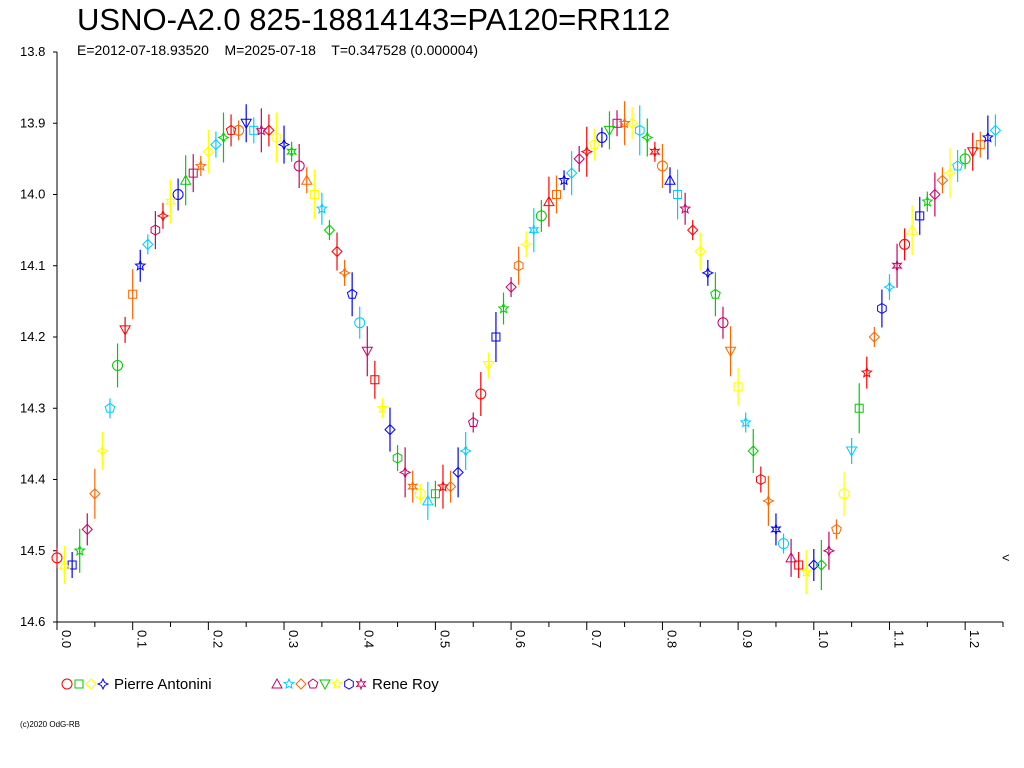 Image resolution: width=1024 pixels, height=768 pixels. Describe the element at coordinates (823, 639) in the screenshot. I see `x-tick-label: 1.0` at that location.